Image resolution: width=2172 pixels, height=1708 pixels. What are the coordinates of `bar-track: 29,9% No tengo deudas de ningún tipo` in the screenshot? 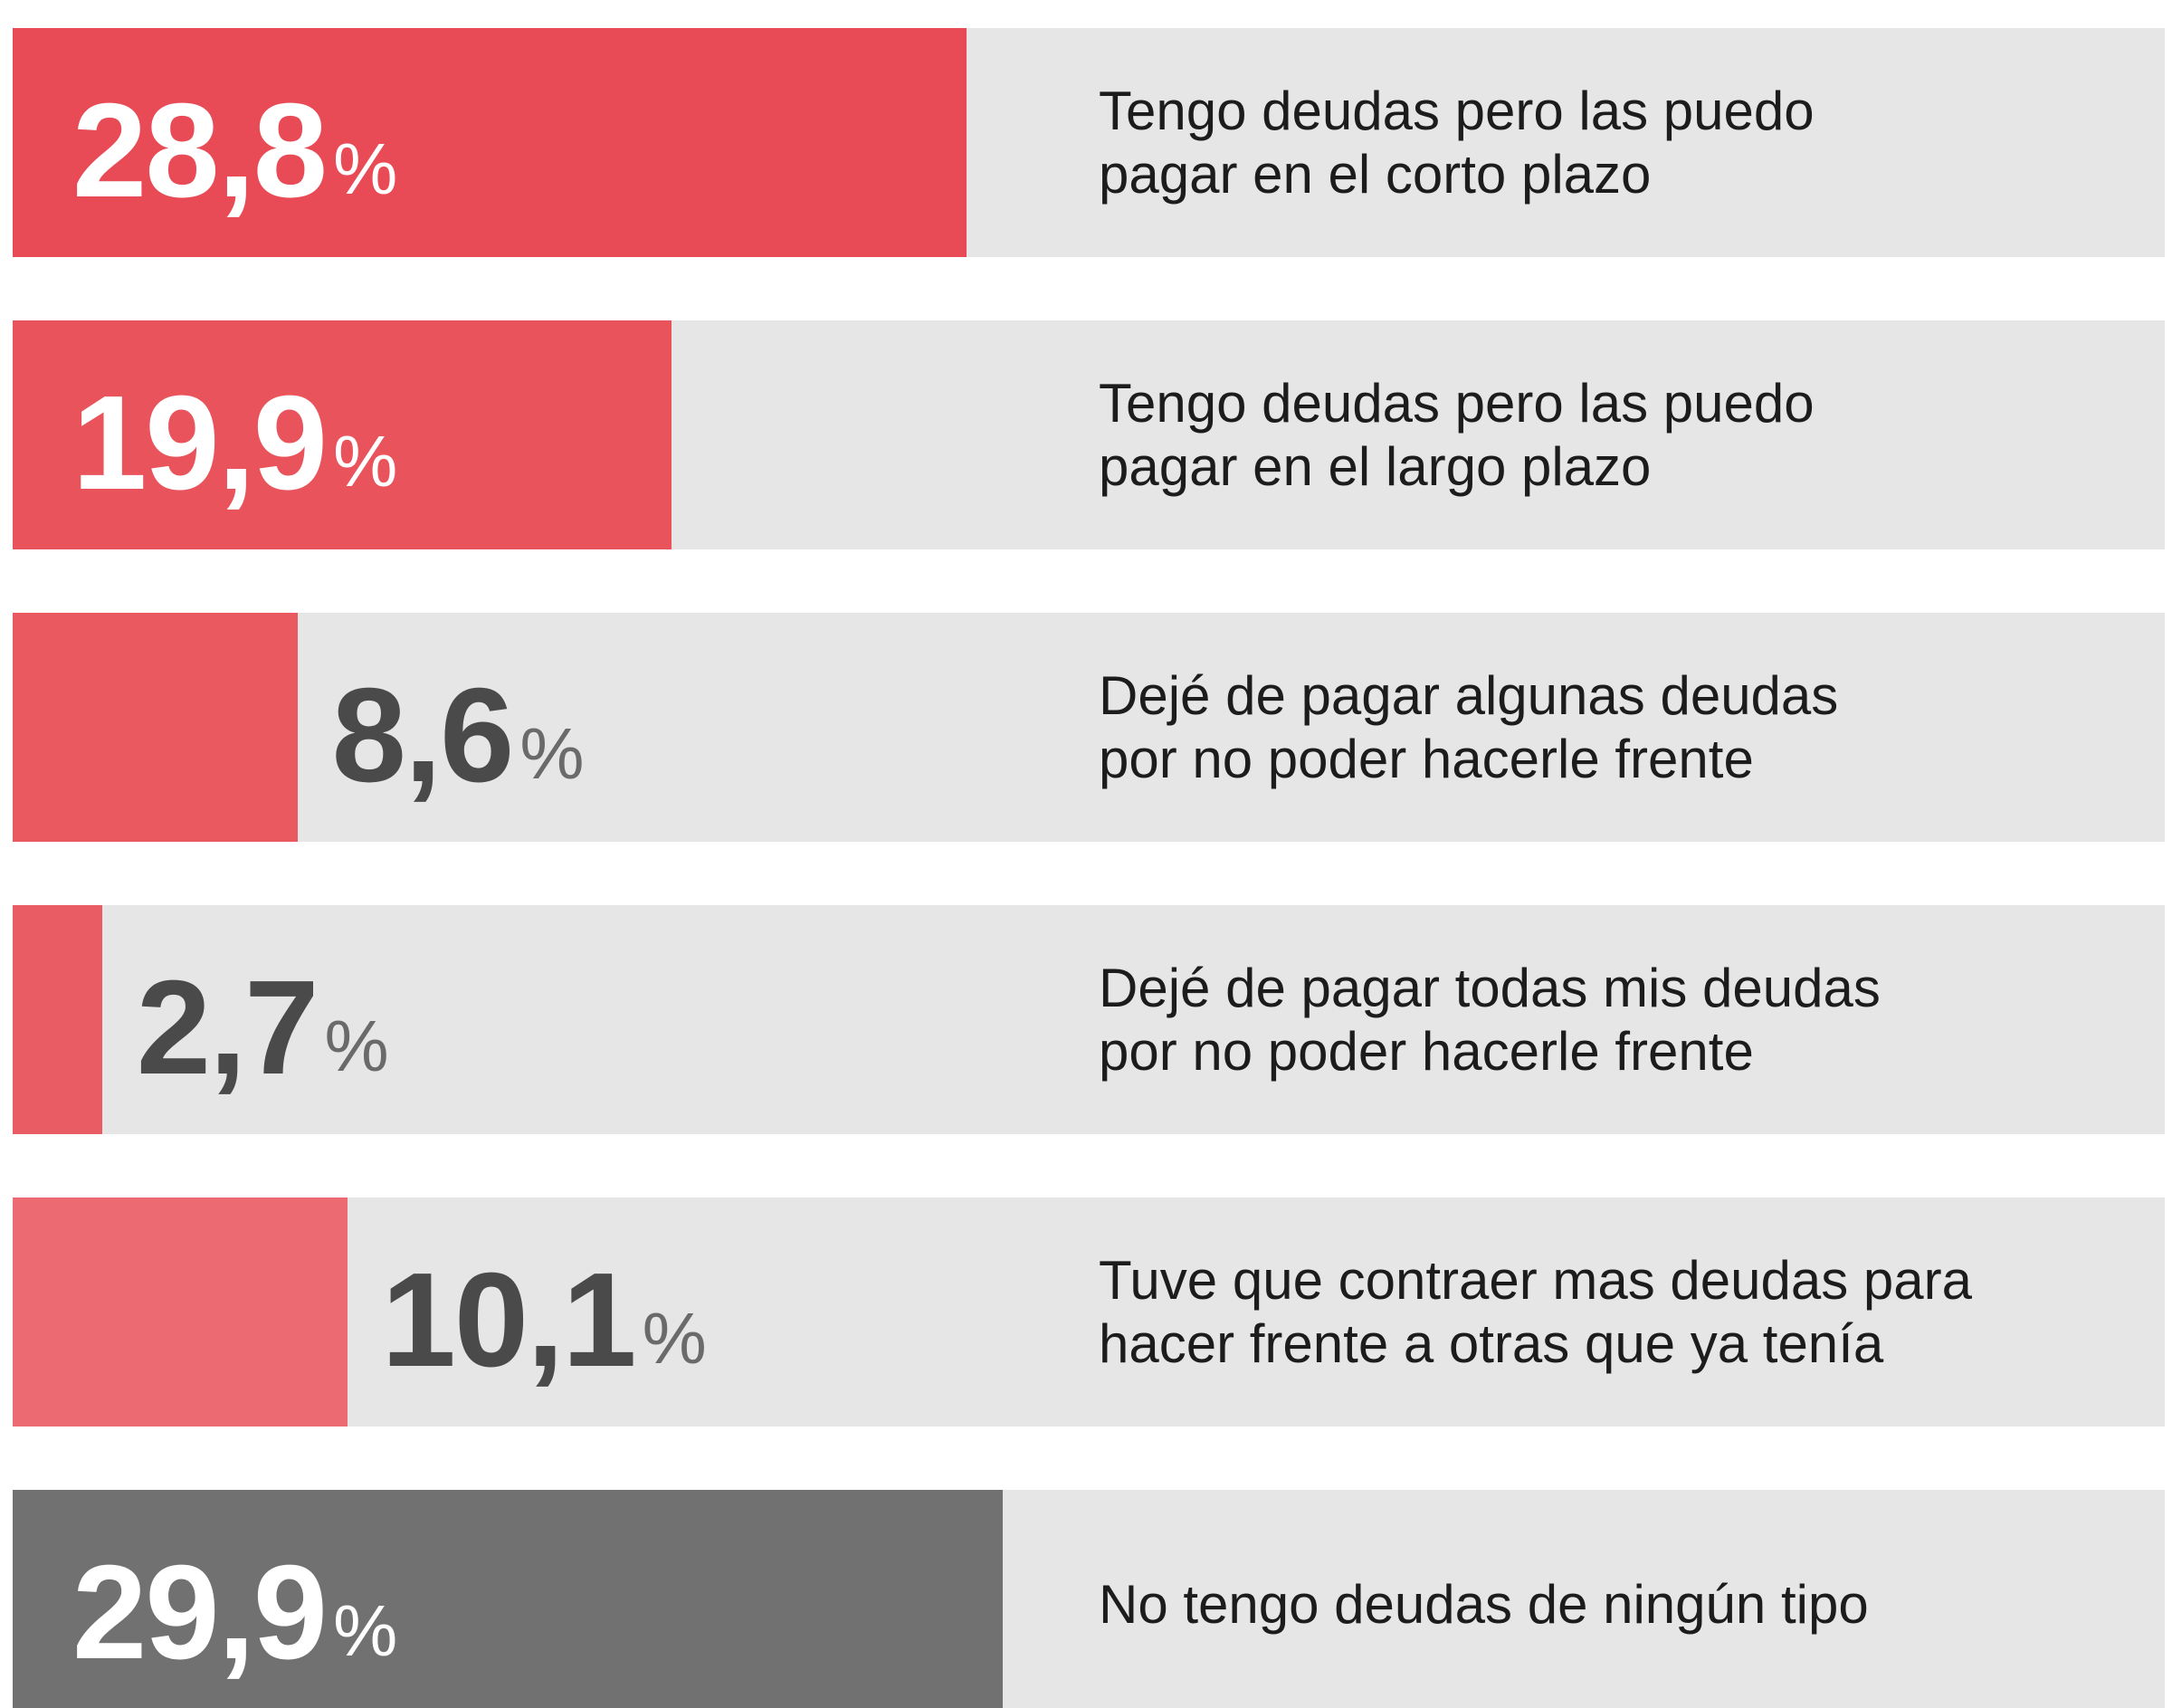 It's located at (1089, 1599).